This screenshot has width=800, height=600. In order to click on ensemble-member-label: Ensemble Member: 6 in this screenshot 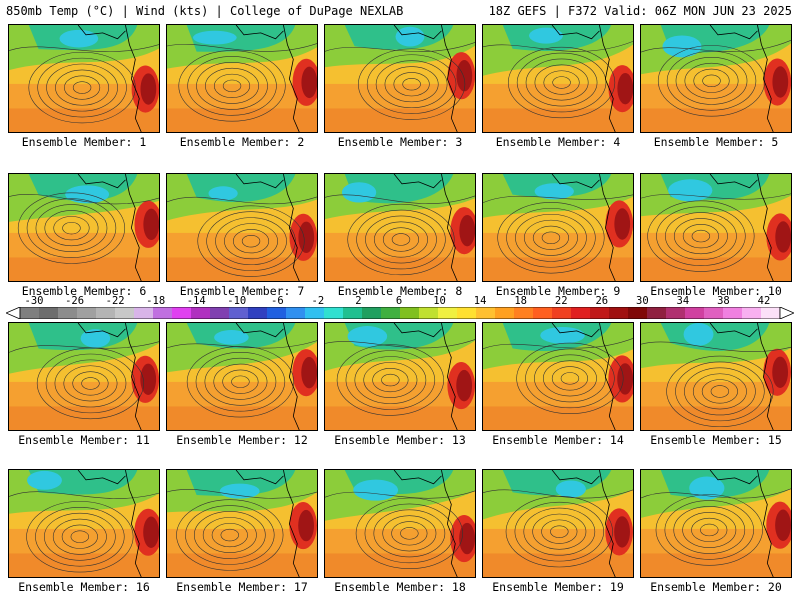, I will do `click(84, 291)`.